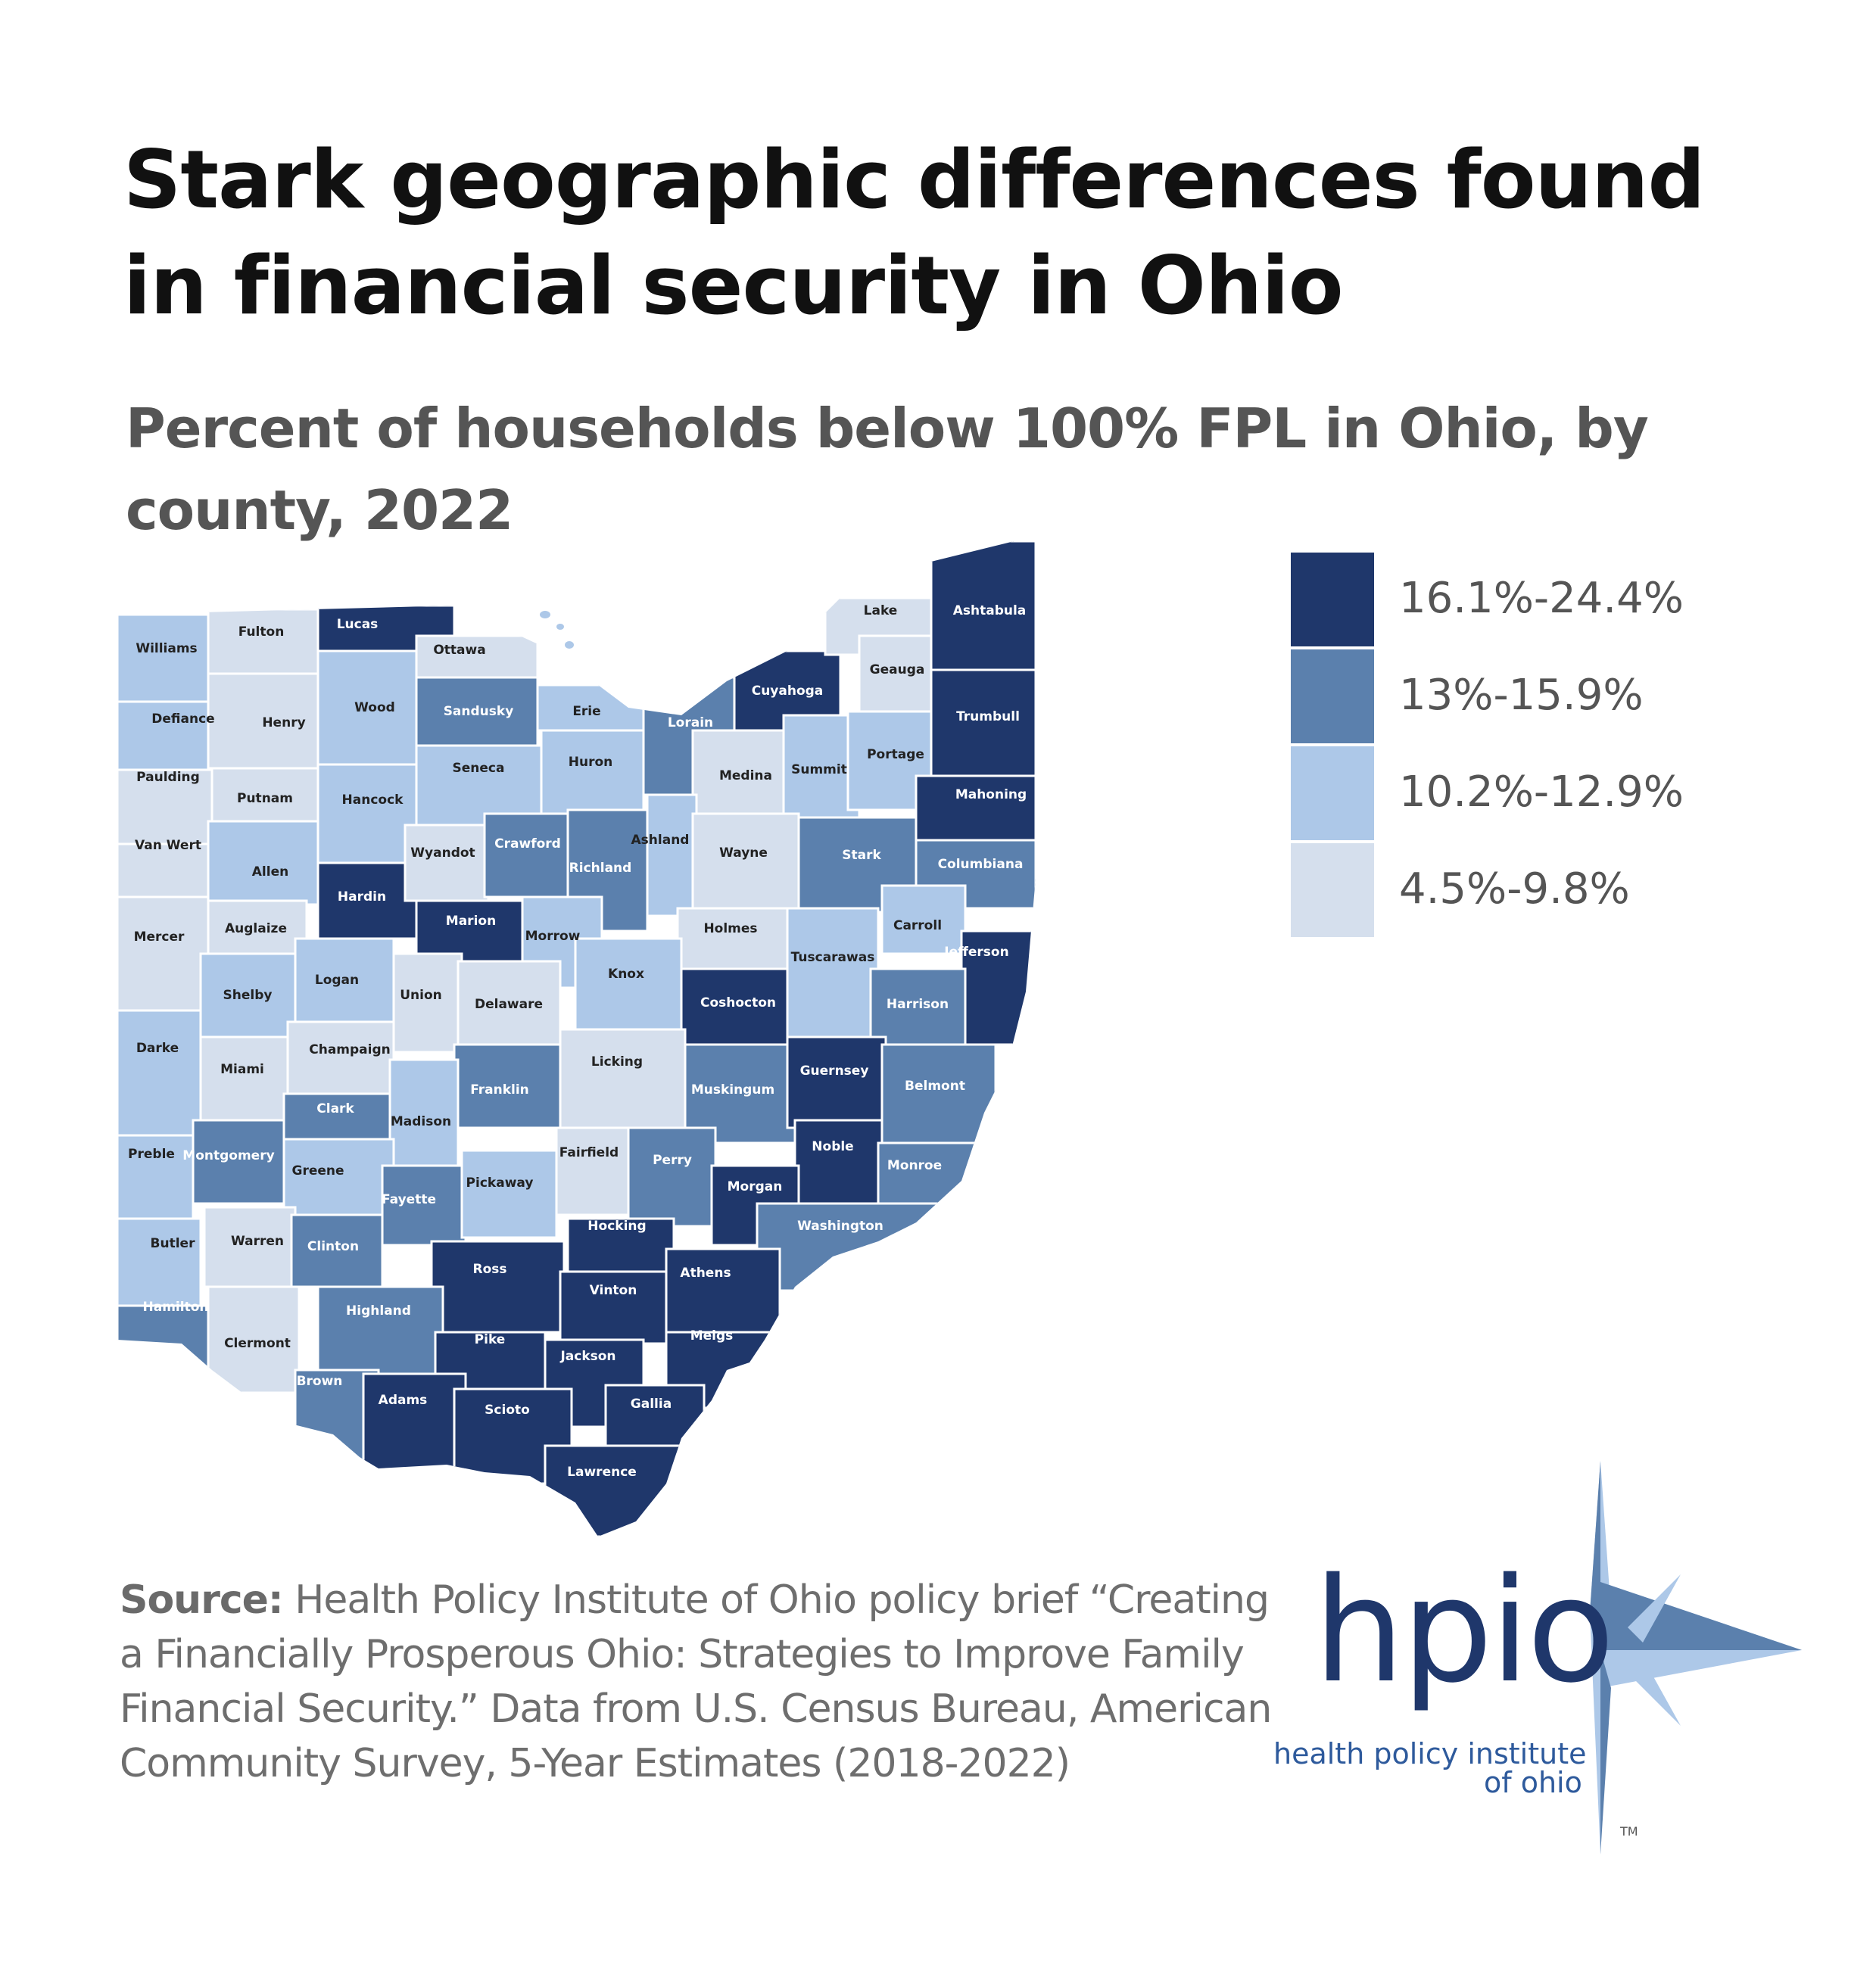 The height and width of the screenshot is (1968, 1876). Describe the element at coordinates (832, 1146) in the screenshot. I see `county-label-noble: Noble` at that location.